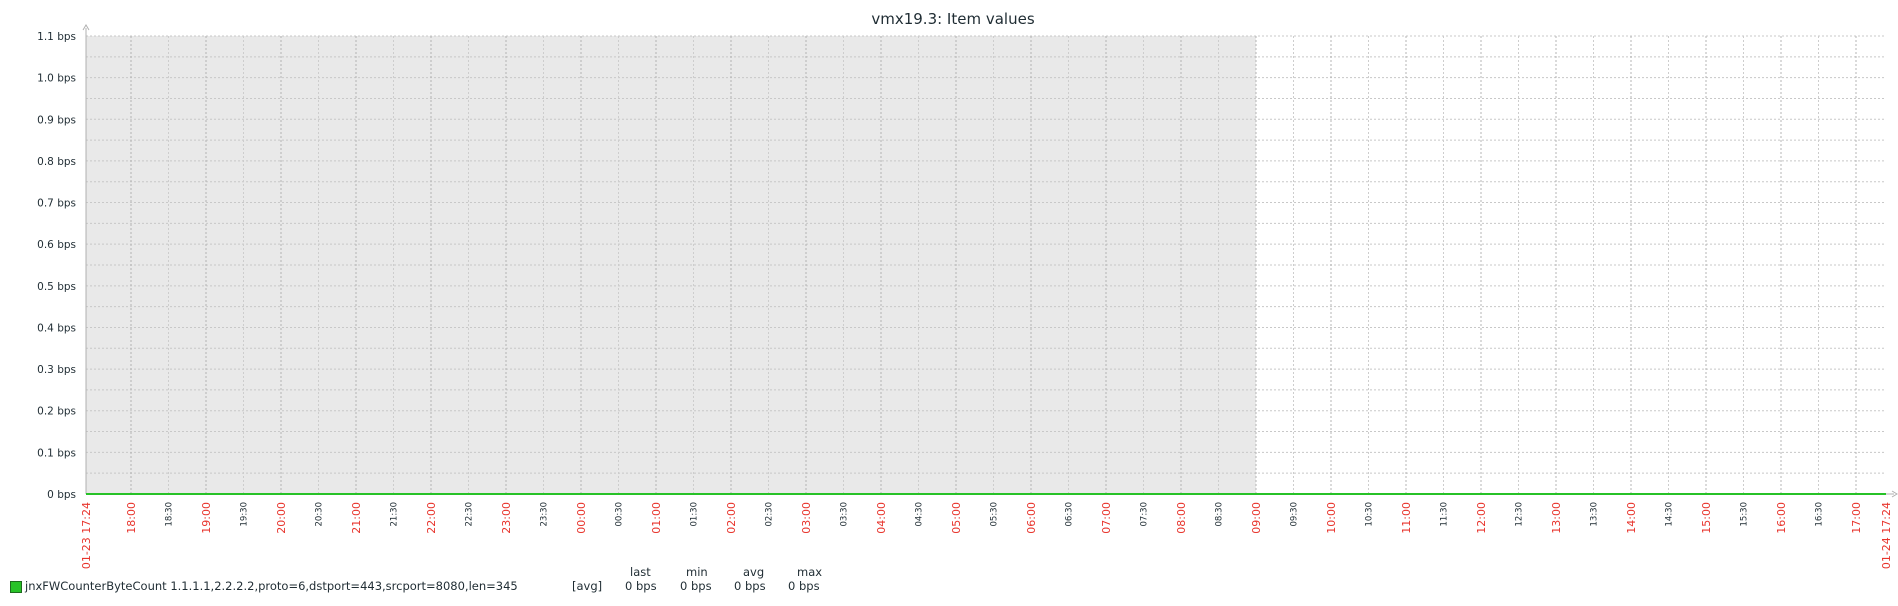 This screenshot has height=606, width=1898. What do you see at coordinates (1556, 518) in the screenshot?
I see `x-tick-label: 13:00` at bounding box center [1556, 518].